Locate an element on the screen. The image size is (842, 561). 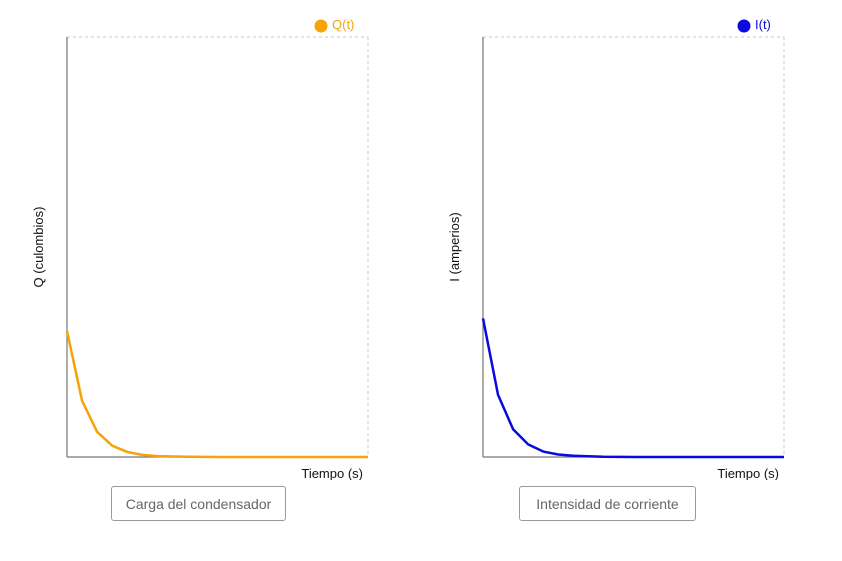
series-line-charge is located at coordinates (216, 394).